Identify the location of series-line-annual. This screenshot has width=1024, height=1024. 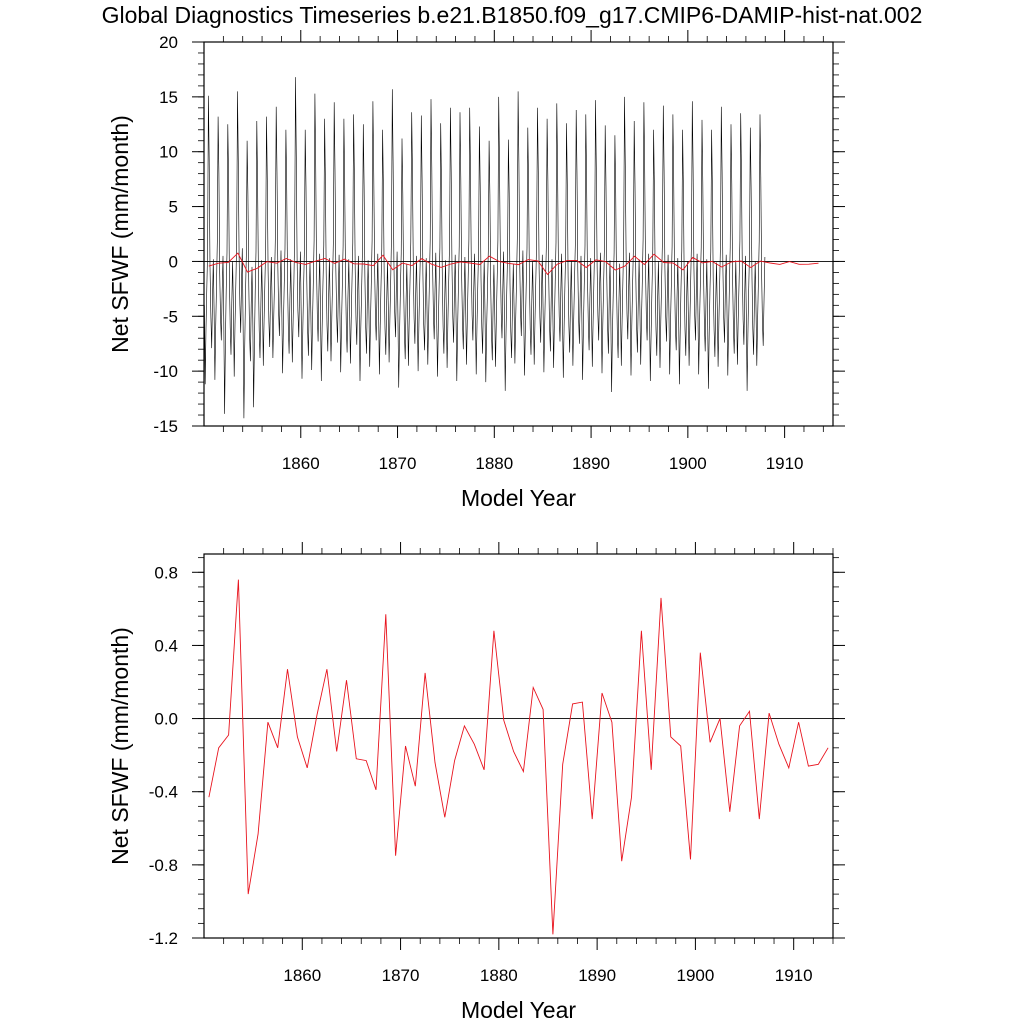
(513, 264).